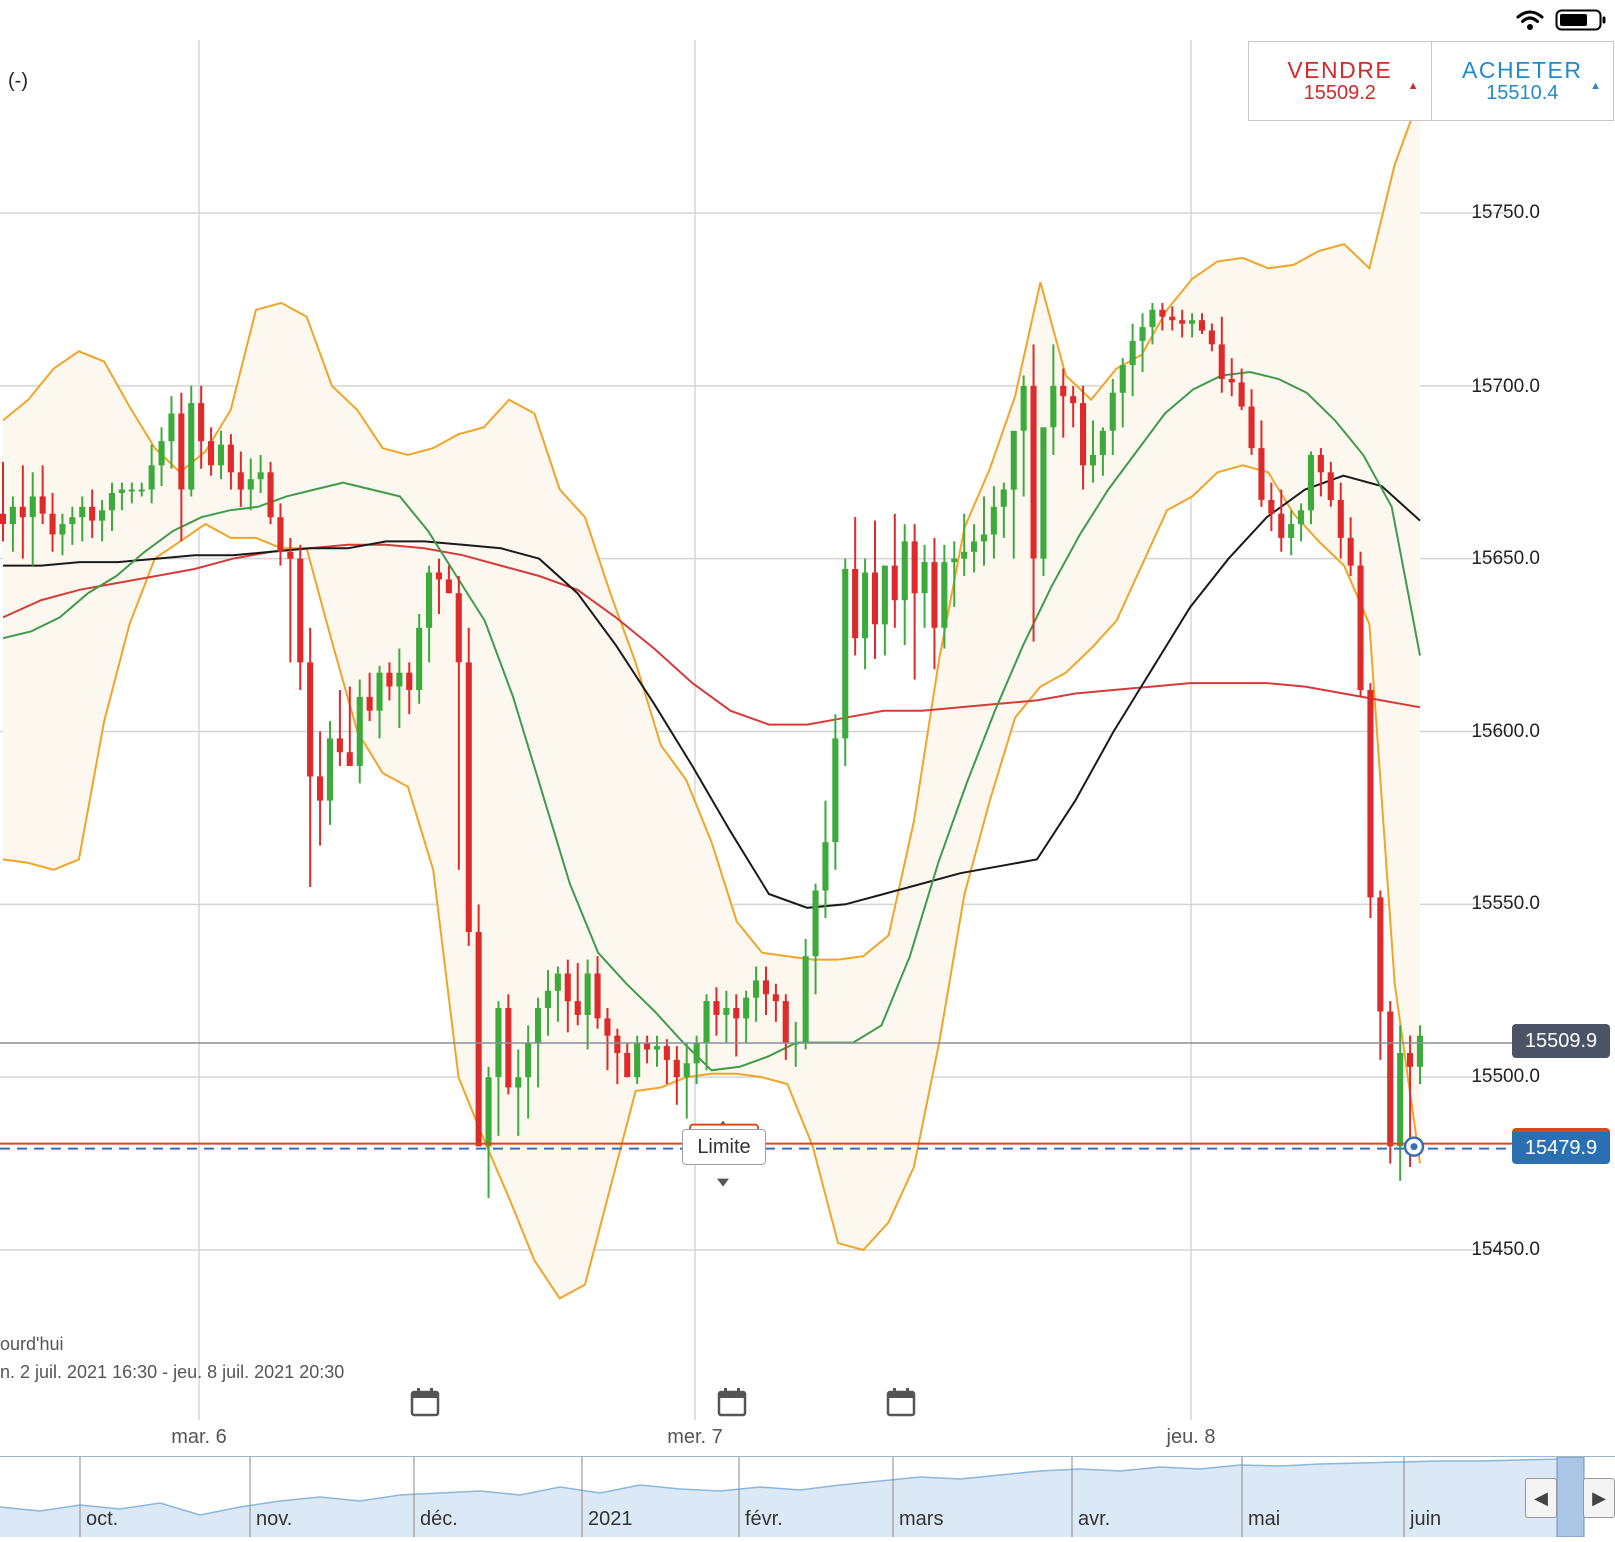 The height and width of the screenshot is (1542, 1615). What do you see at coordinates (764, 1519) in the screenshot?
I see `navigator-month: févr.` at bounding box center [764, 1519].